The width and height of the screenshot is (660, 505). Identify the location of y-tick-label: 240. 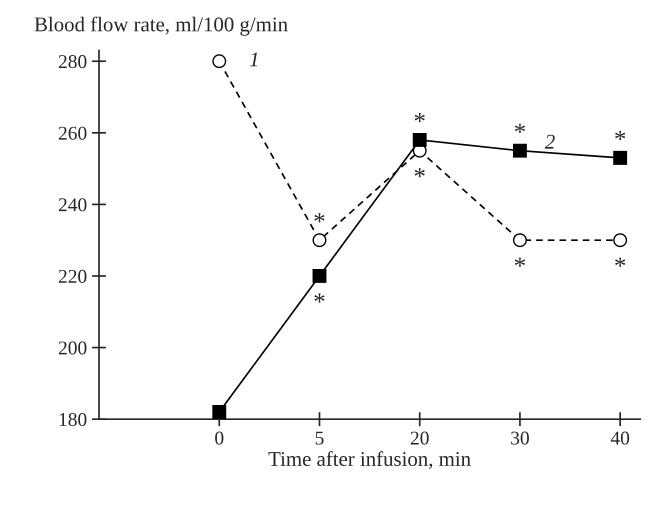
(72, 205).